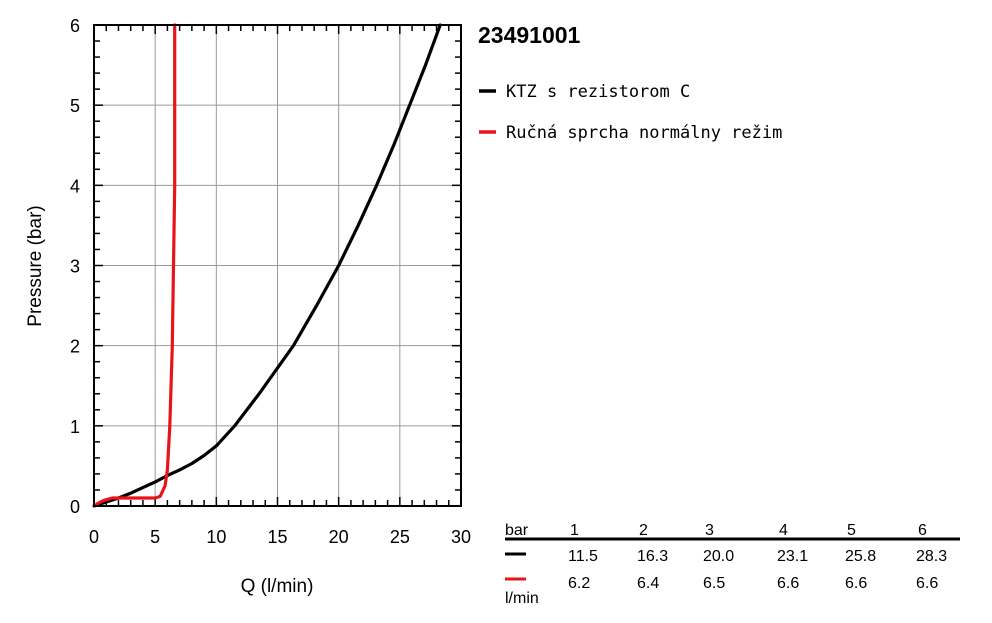  I want to click on legend-label-series-1: KTZ s rezistorom C, so click(598, 92).